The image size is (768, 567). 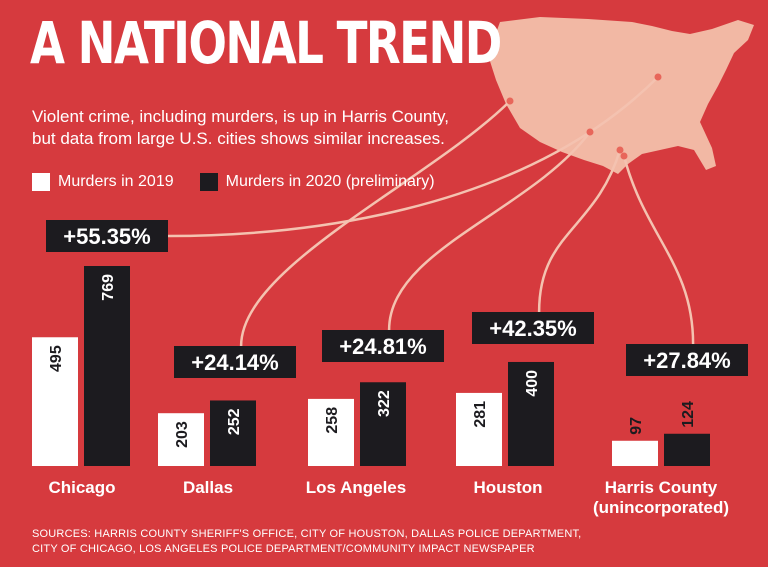 I want to click on bar-value-label: 252, so click(x=234, y=421).